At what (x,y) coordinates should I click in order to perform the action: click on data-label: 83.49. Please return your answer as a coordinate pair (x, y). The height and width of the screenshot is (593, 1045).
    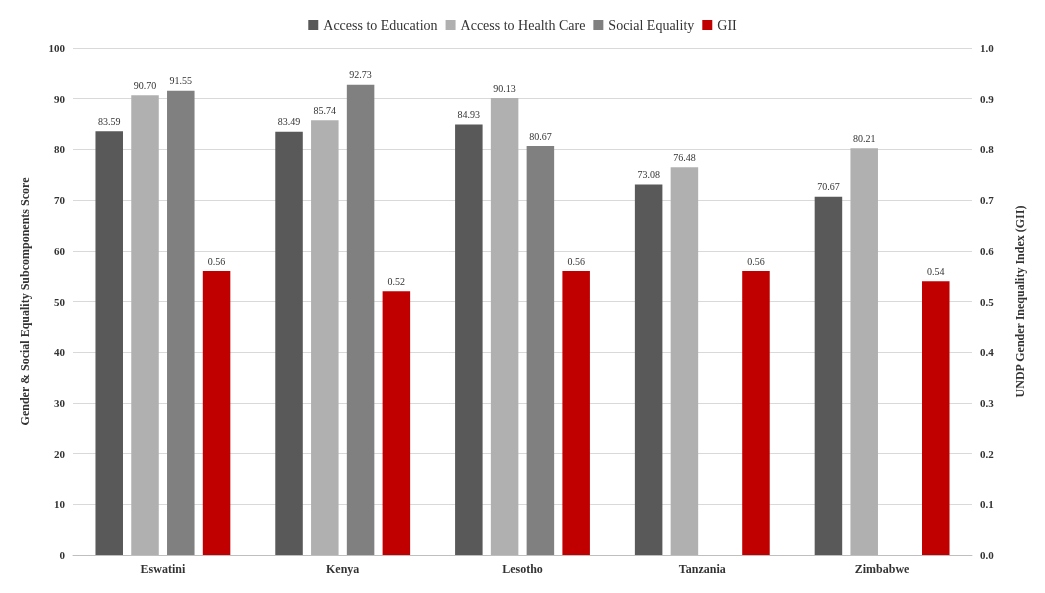
    Looking at the image, I should click on (289, 122).